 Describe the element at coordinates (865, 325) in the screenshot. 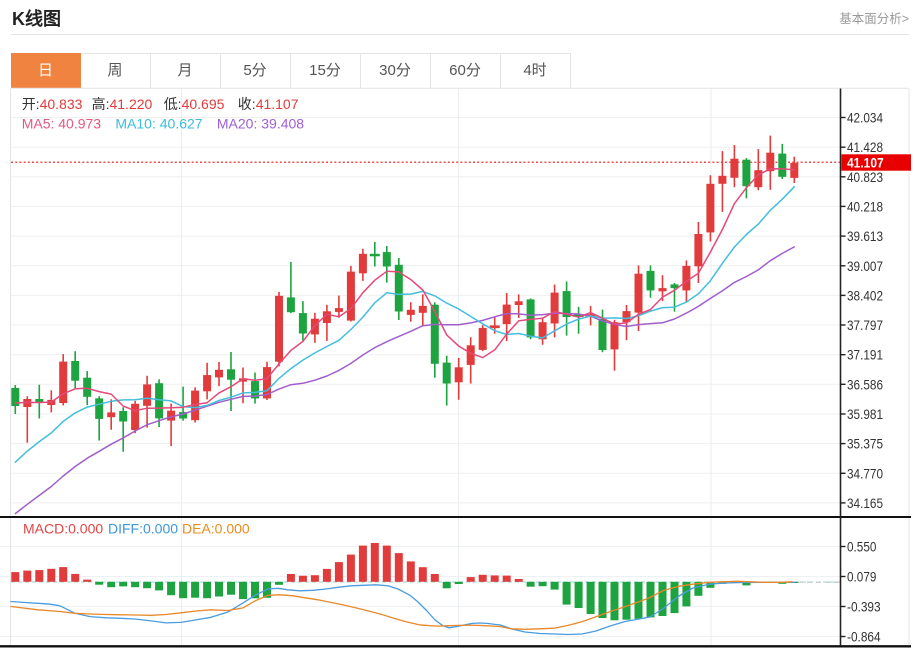

I see `svg-text: 37.797` at that location.